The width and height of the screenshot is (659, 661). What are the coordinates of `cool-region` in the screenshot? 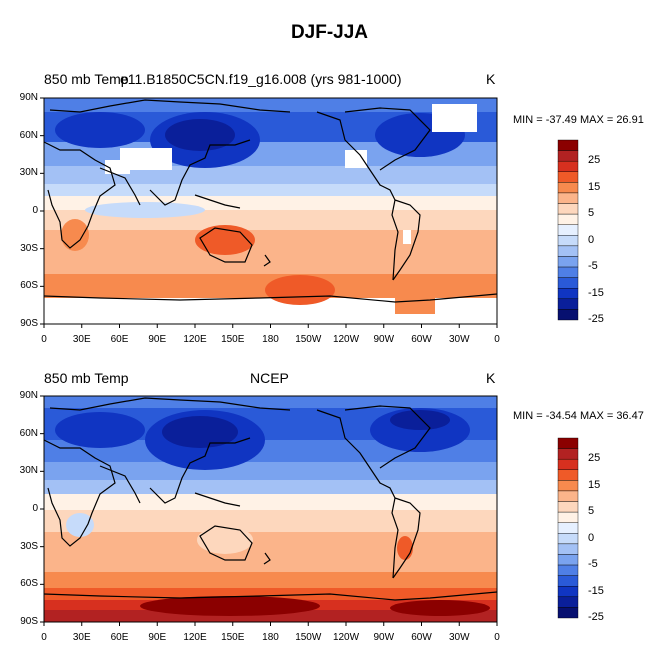 It's located at (145, 210).